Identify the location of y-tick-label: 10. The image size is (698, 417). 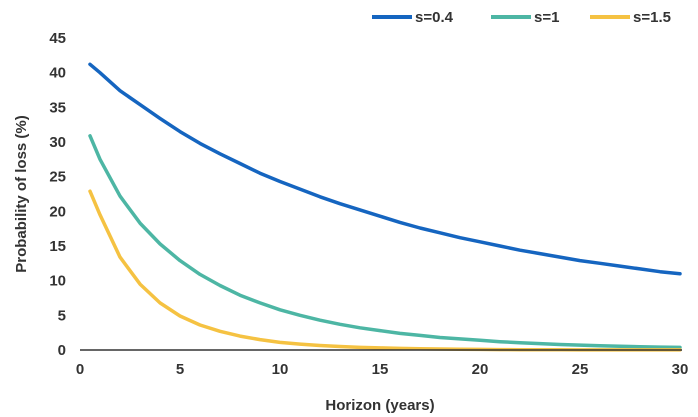
(57, 281).